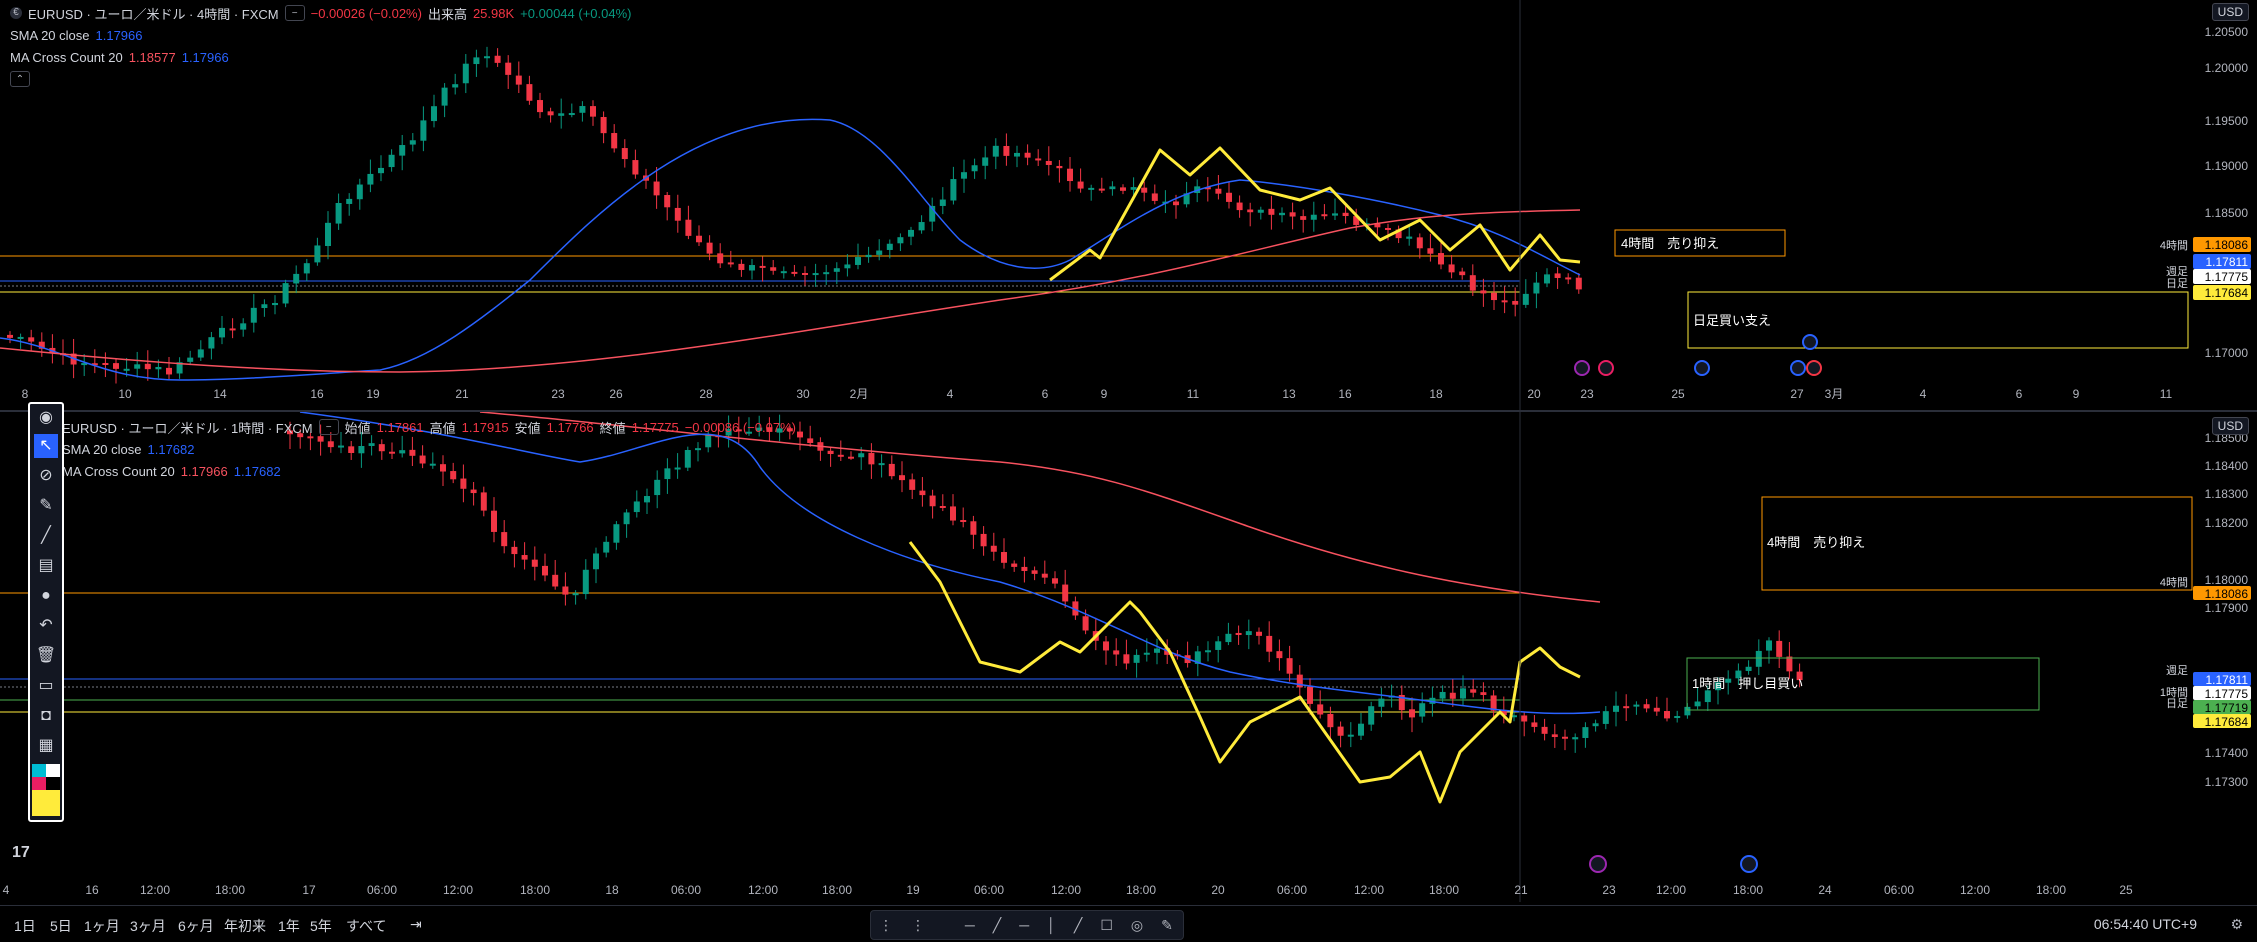 This screenshot has width=2257, height=942. What do you see at coordinates (46, 417) in the screenshot?
I see `eye-icon: ◉` at bounding box center [46, 417].